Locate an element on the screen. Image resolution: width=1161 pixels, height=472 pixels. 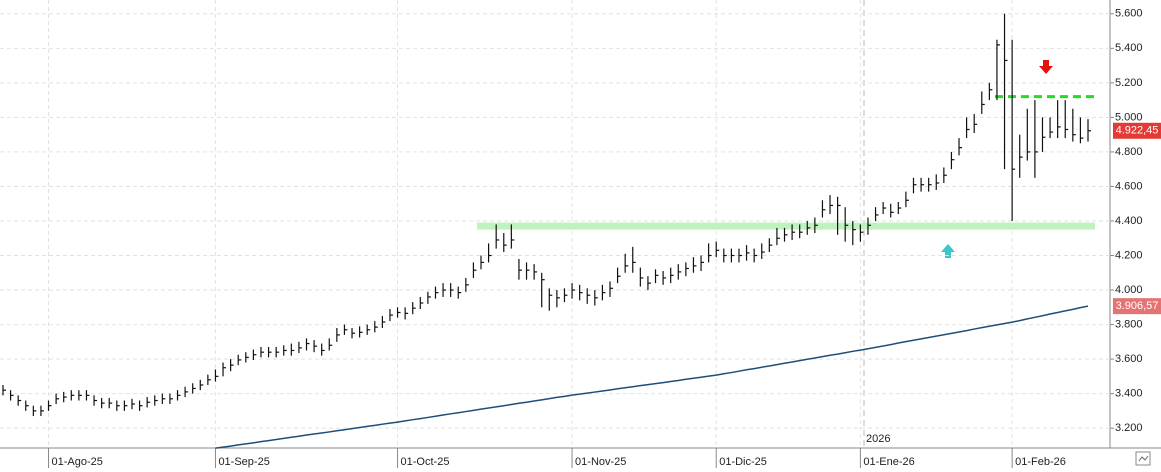
x-tick-label: 01-Dic-25 is located at coordinates (743, 462).